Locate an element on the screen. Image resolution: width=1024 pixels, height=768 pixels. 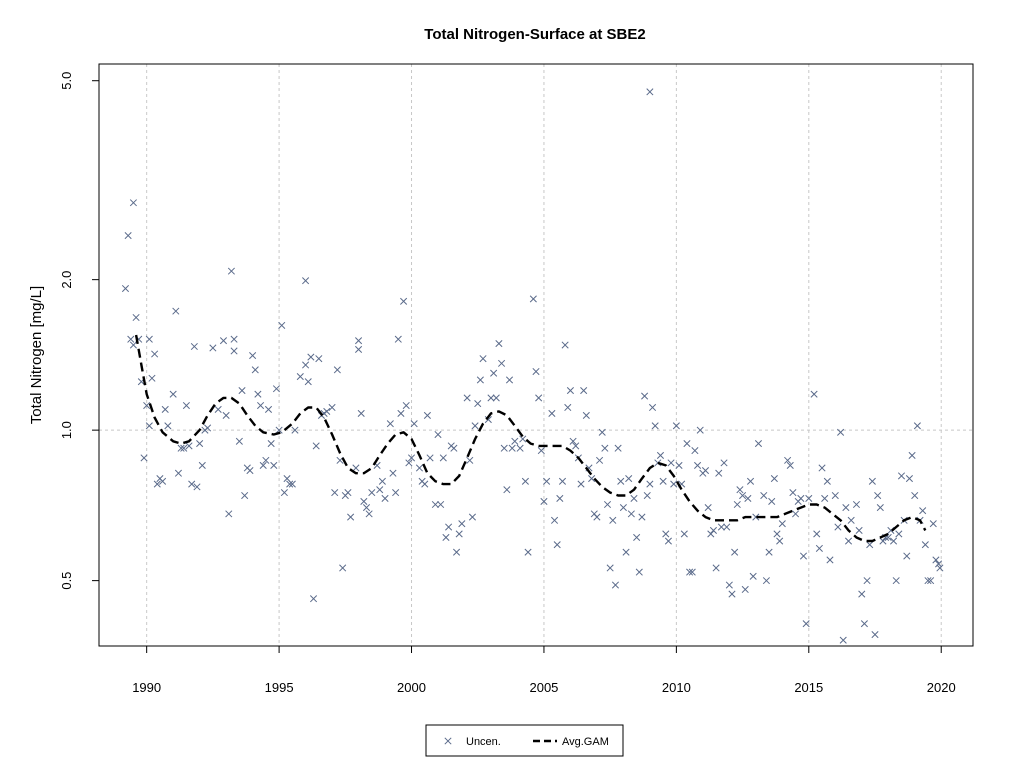
x-tick-label: 2010 is located at coordinates (676, 687).